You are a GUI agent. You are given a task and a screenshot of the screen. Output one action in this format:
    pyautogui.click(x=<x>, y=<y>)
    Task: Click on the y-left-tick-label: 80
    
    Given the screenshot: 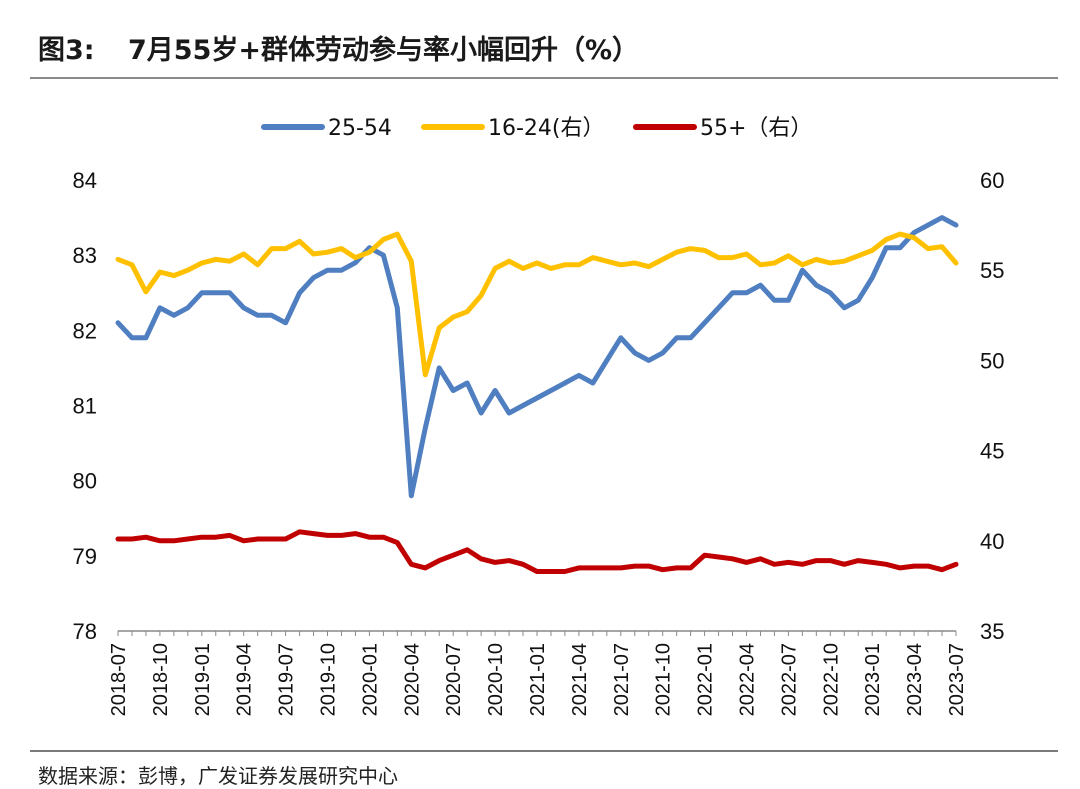 What is the action you would take?
    pyautogui.click(x=85, y=481)
    